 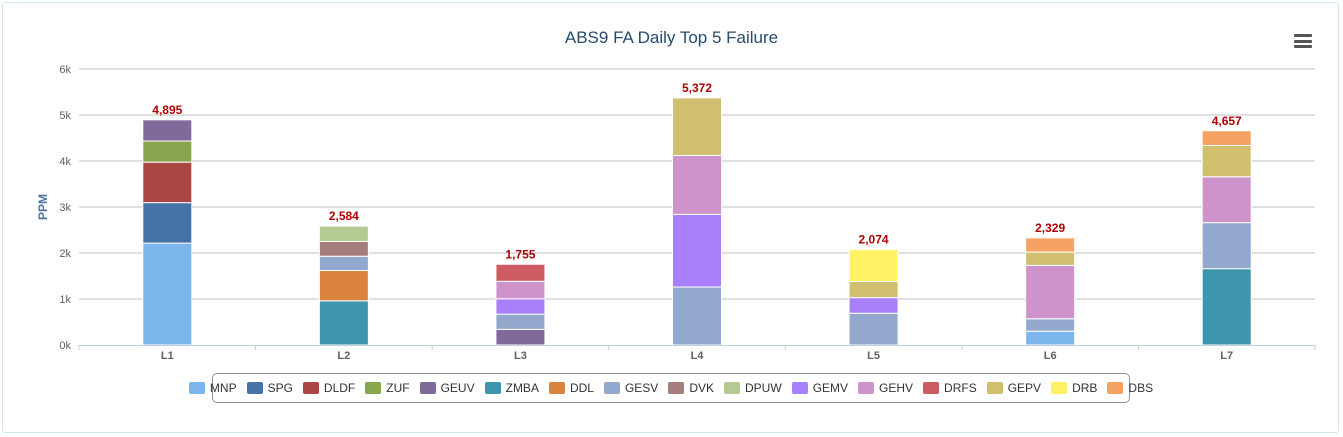 What do you see at coordinates (167, 130) in the screenshot?
I see `bar-segment-geuv-l1` at bounding box center [167, 130].